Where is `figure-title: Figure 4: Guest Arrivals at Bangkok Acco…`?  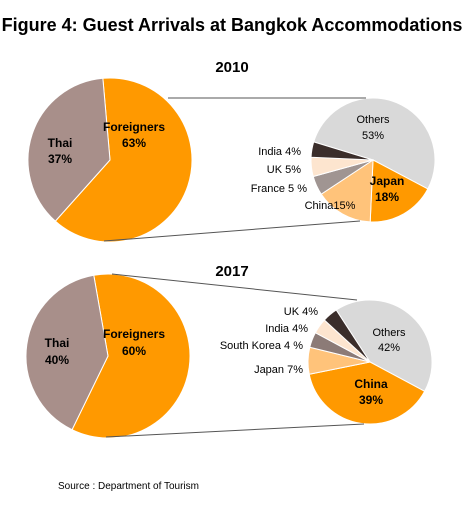 figure-title: Figure 4: Guest Arrivals at Bangkok Acco… is located at coordinates (232, 25).